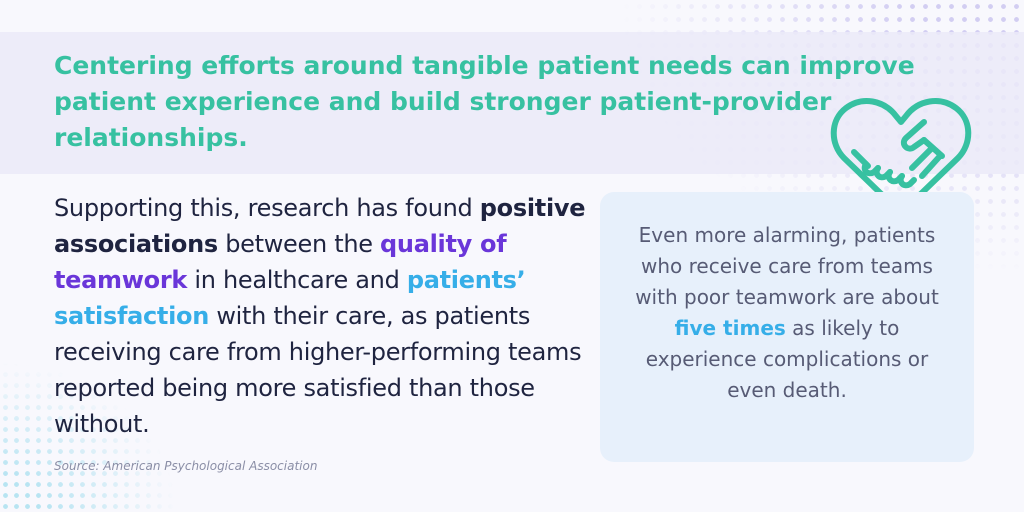 This screenshot has width=1024, height=512. What do you see at coordinates (267, 208) in the screenshot?
I see `intro-text: Supporting this, research has found` at bounding box center [267, 208].